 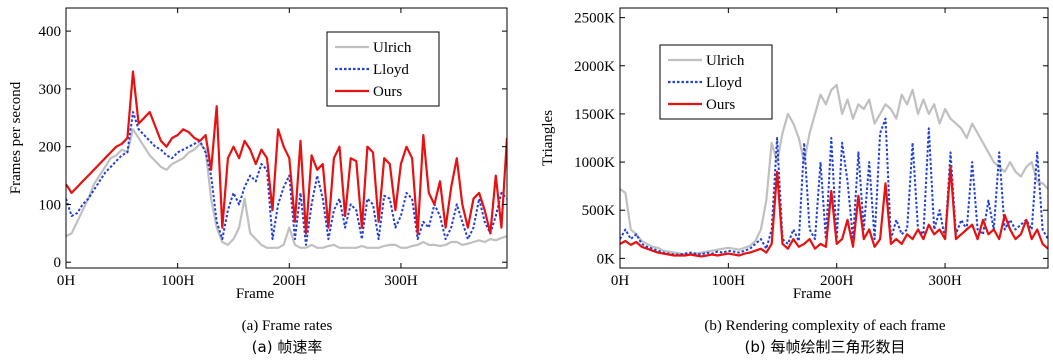 What do you see at coordinates (50, 148) in the screenshot?
I see `y-tick-label: 200` at bounding box center [50, 148].